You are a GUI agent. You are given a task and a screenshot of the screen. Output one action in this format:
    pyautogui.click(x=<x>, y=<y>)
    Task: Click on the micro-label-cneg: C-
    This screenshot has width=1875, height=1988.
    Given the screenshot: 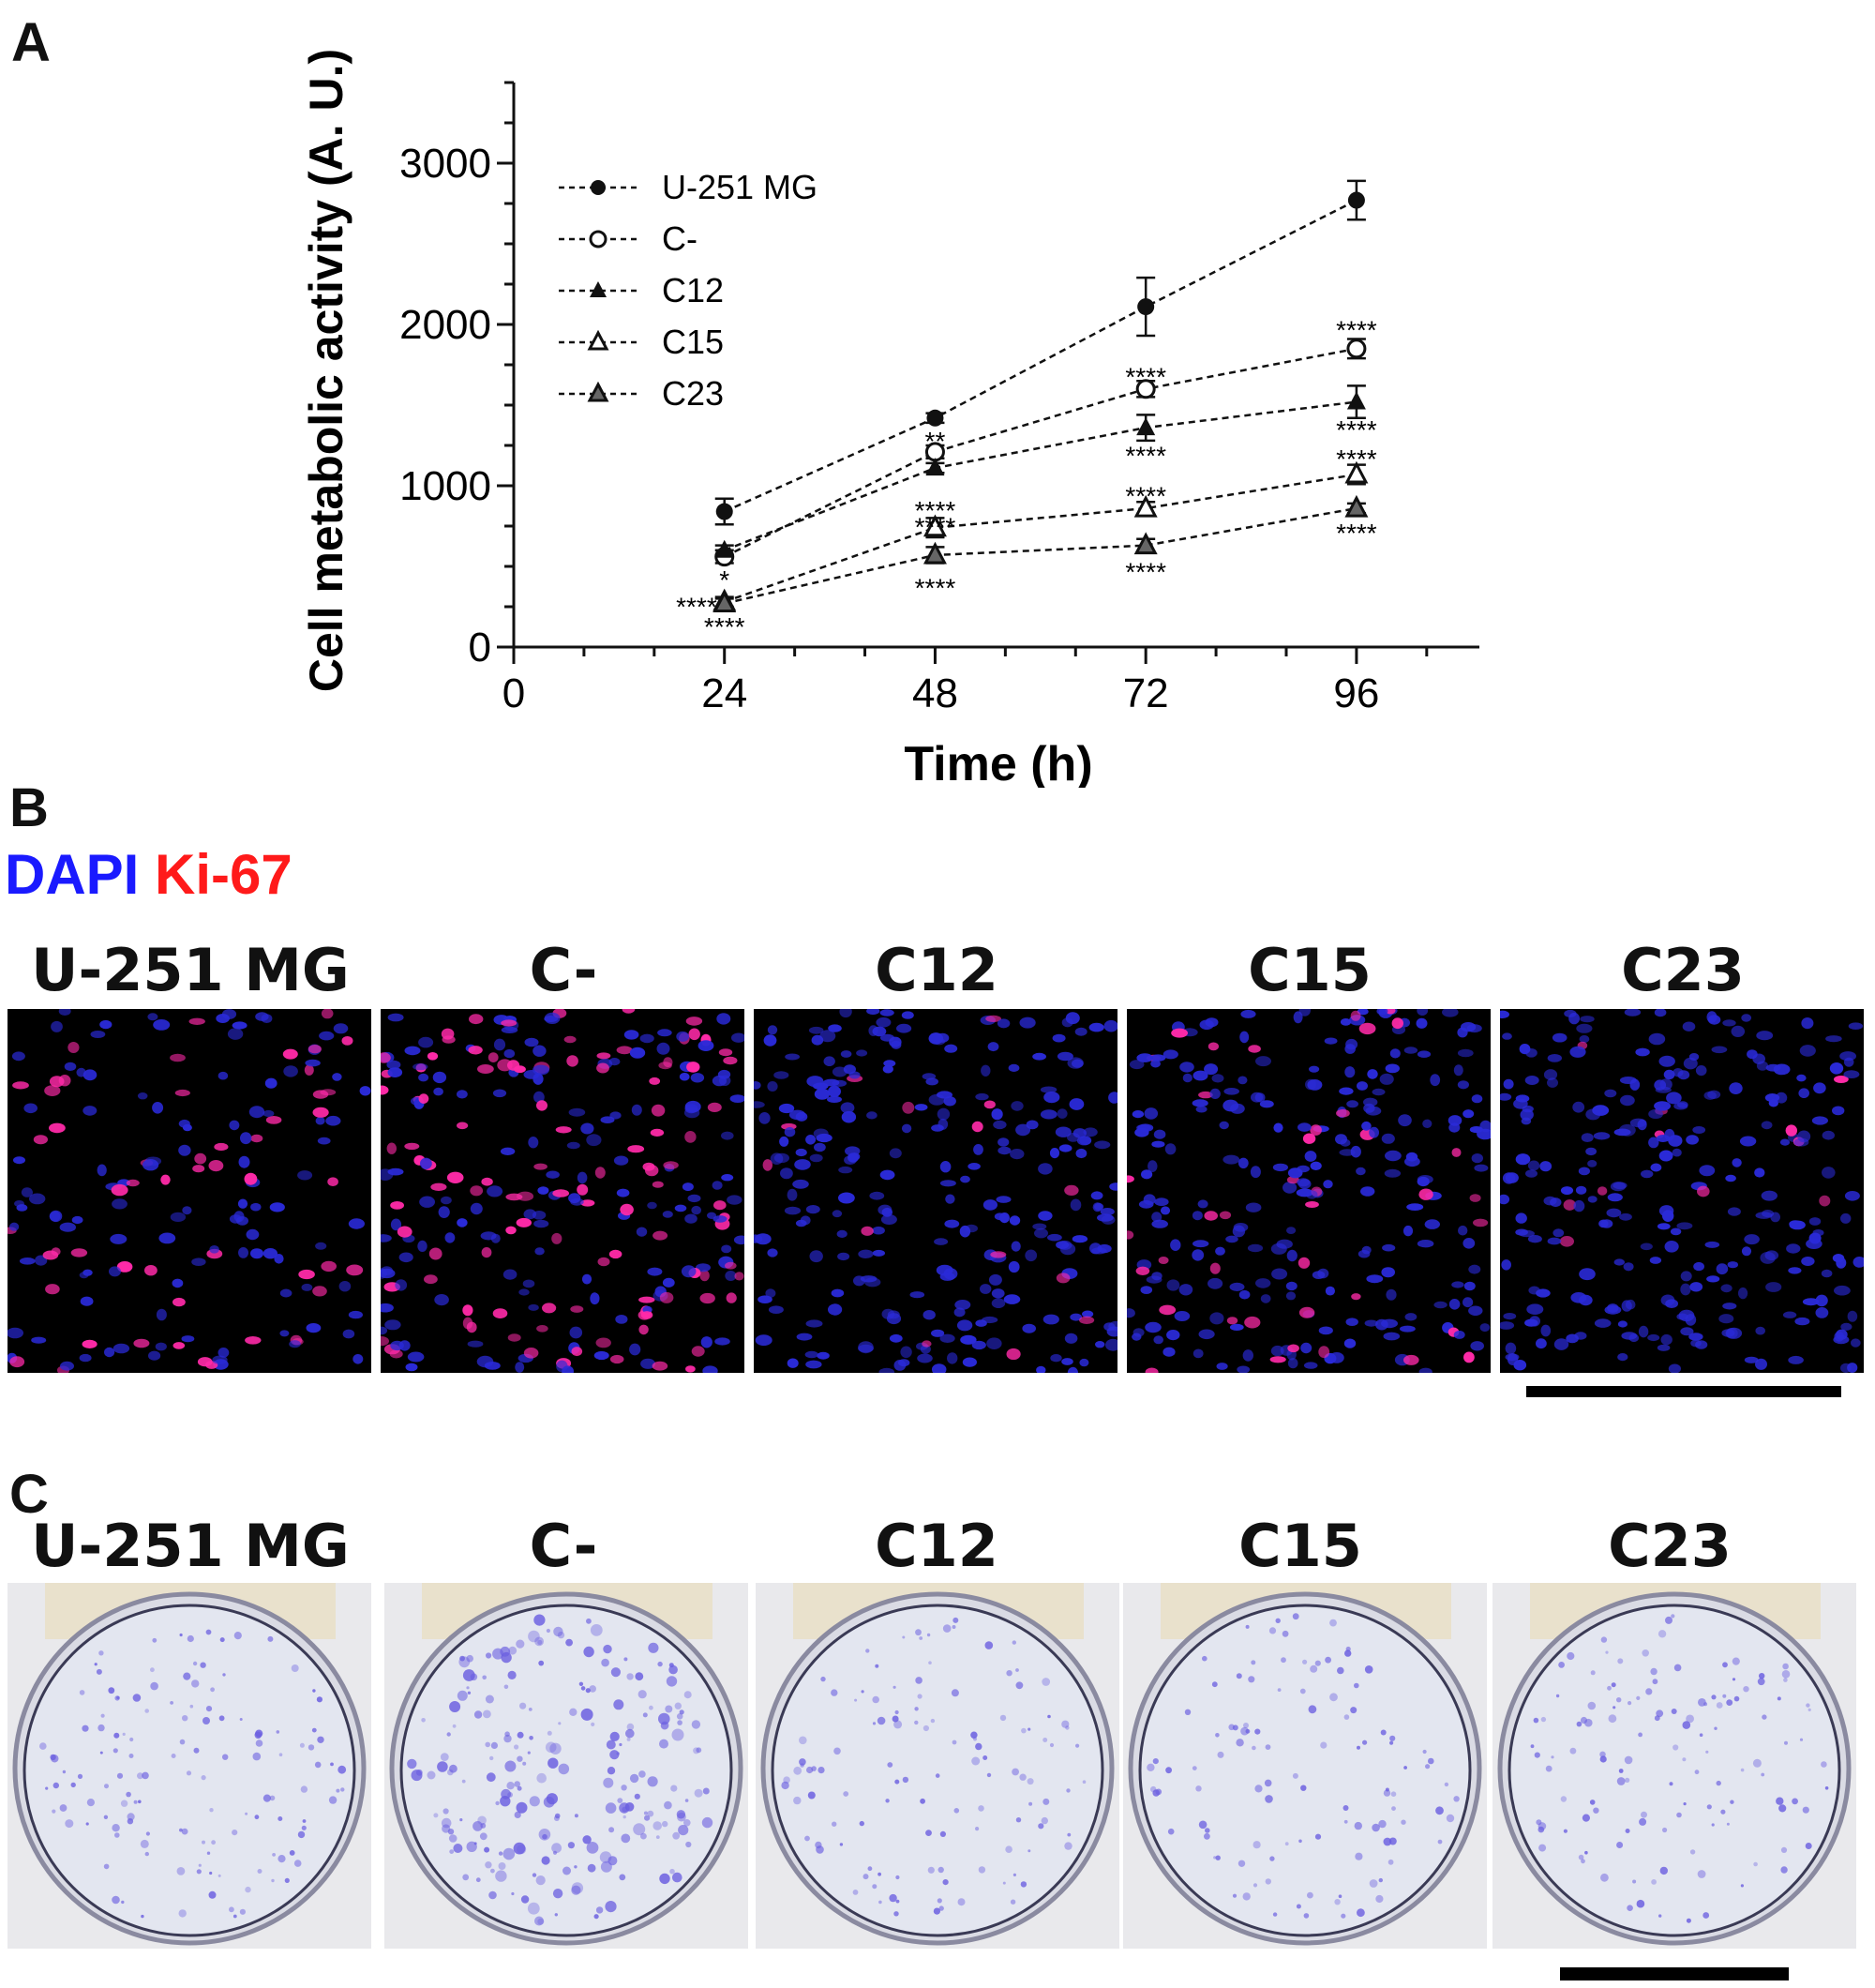 What is the action you would take?
    pyautogui.click(x=563, y=970)
    